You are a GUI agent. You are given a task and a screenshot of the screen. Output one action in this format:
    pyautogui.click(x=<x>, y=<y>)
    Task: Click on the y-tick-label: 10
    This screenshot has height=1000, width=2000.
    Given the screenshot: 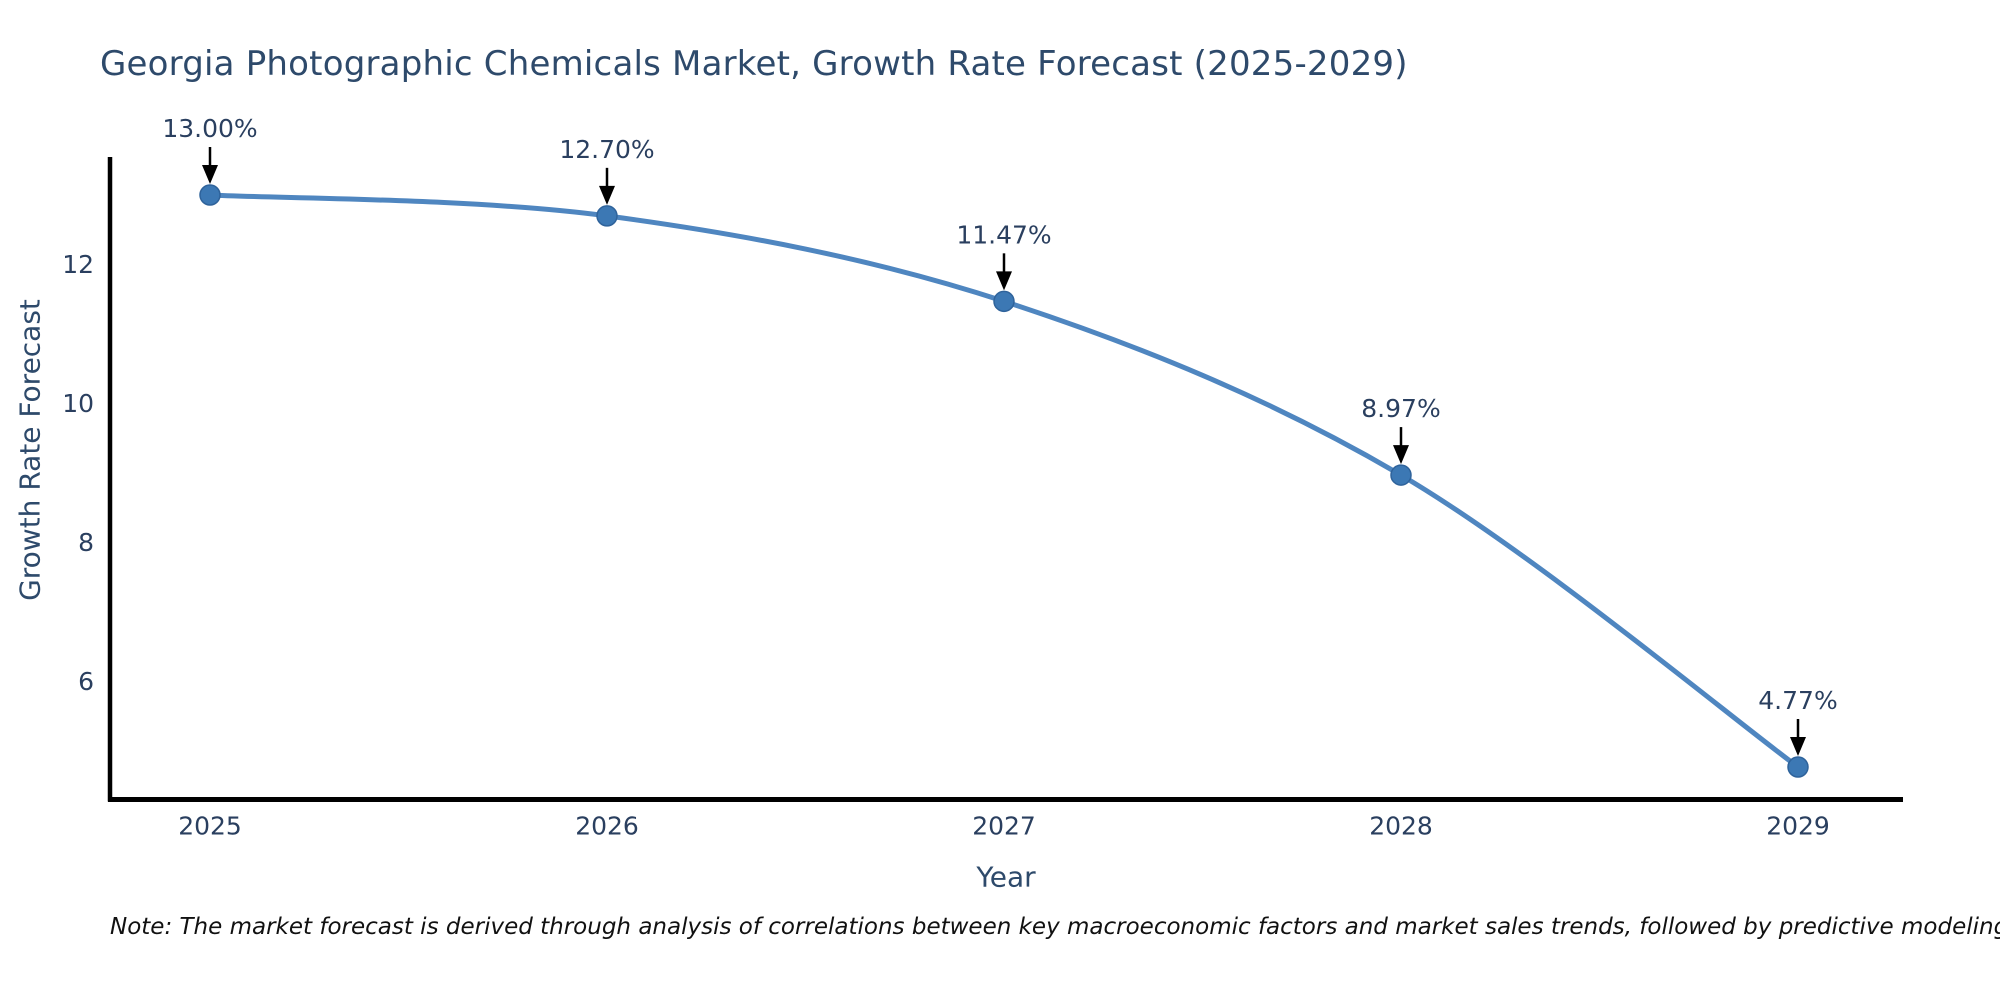 What is the action you would take?
    pyautogui.click(x=78, y=403)
    